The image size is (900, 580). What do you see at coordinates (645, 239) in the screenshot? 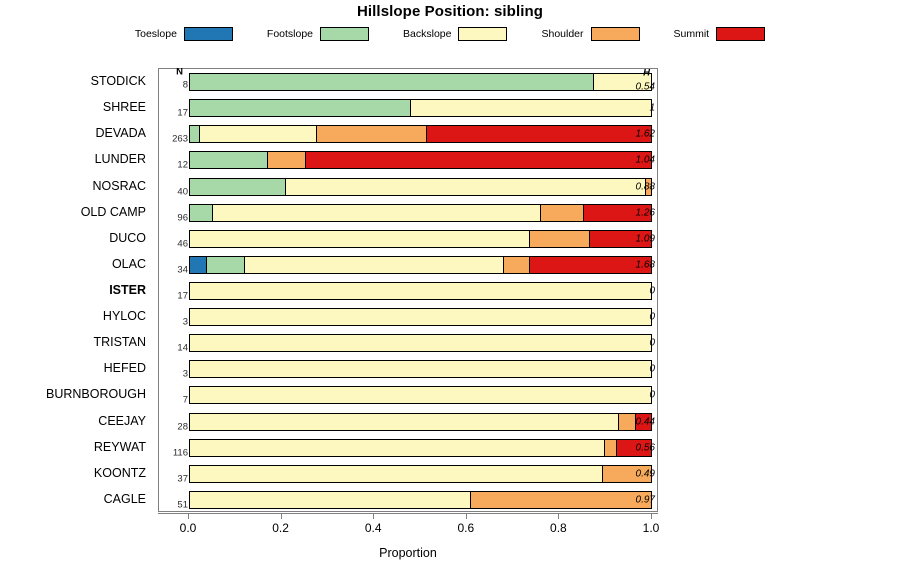
I see `h-value: 1.09` at bounding box center [645, 239].